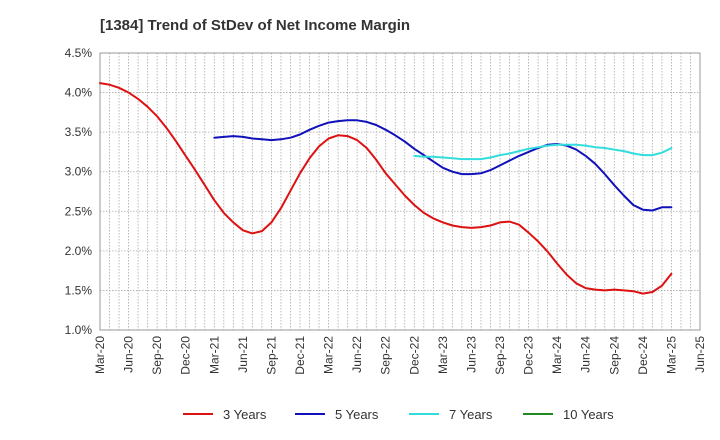 This screenshot has width=720, height=440. Describe the element at coordinates (79, 211) in the screenshot. I see `y-tick-label: 2.5%` at that location.